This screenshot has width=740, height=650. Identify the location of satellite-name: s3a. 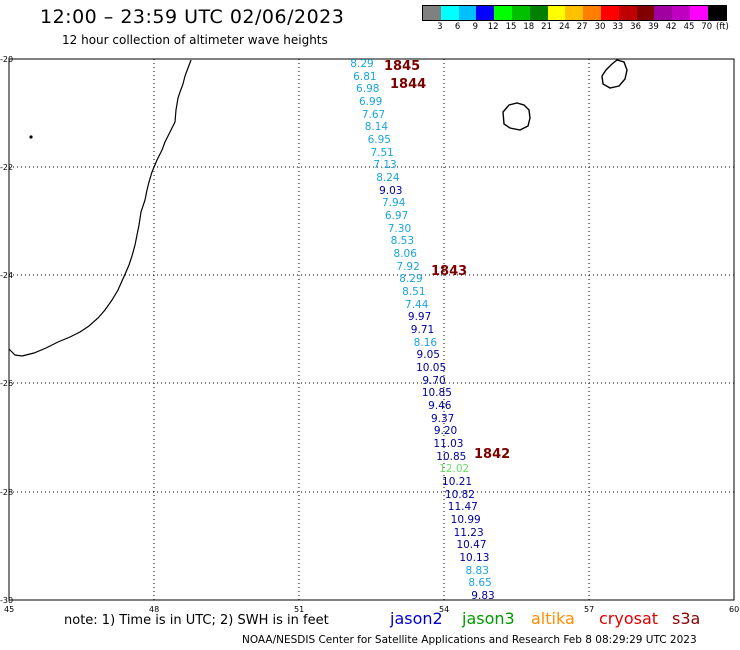
(686, 618).